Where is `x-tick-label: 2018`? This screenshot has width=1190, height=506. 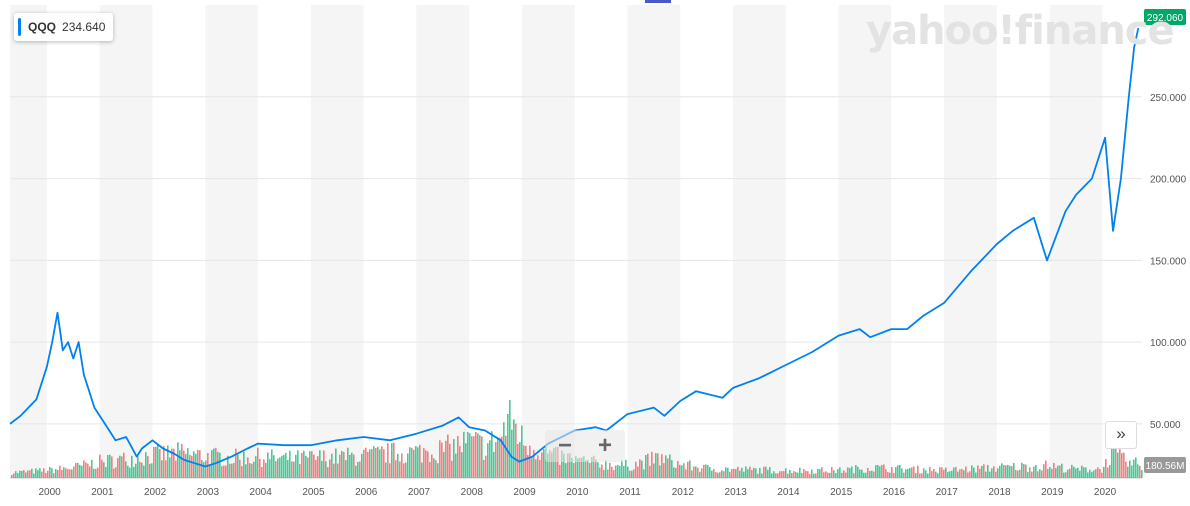
x-tick-label: 2018 is located at coordinates (999, 492).